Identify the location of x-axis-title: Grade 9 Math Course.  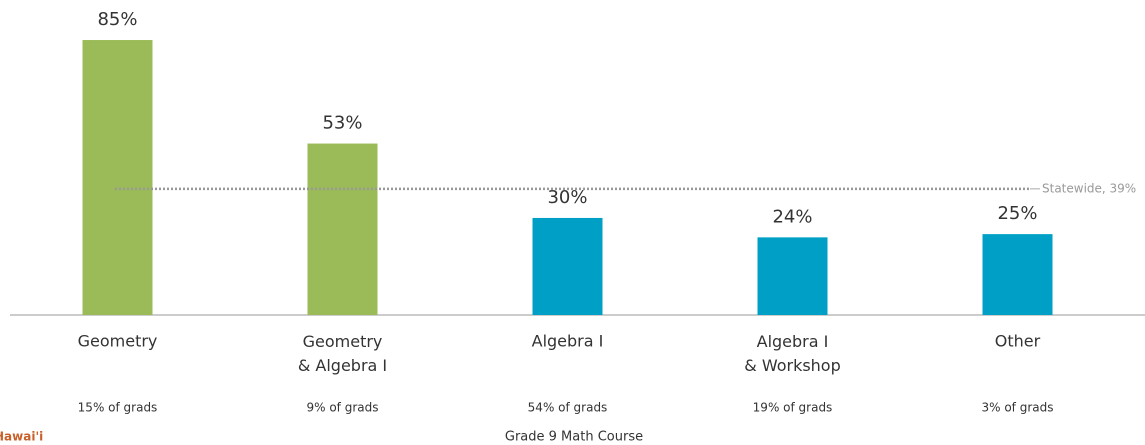
(574, 437).